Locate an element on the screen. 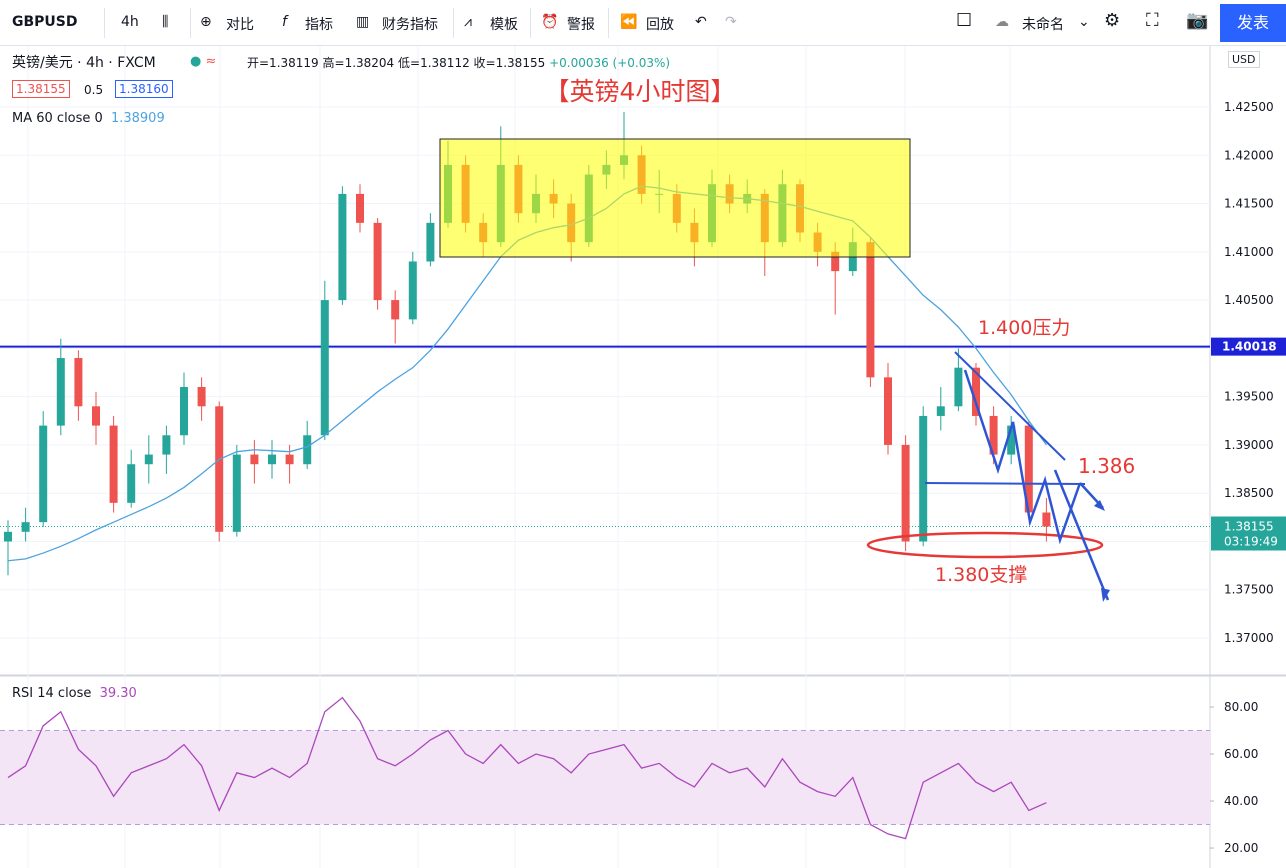  ma-legend: MA 60 close 0 1.38909 is located at coordinates (88, 118).